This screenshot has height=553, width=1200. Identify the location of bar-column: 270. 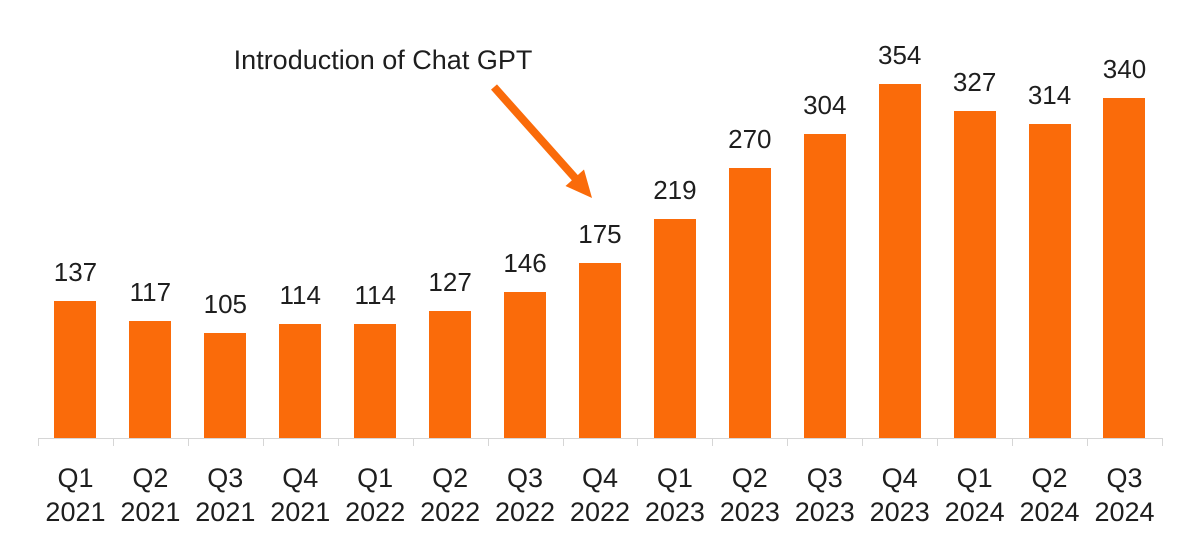
(749, 219).